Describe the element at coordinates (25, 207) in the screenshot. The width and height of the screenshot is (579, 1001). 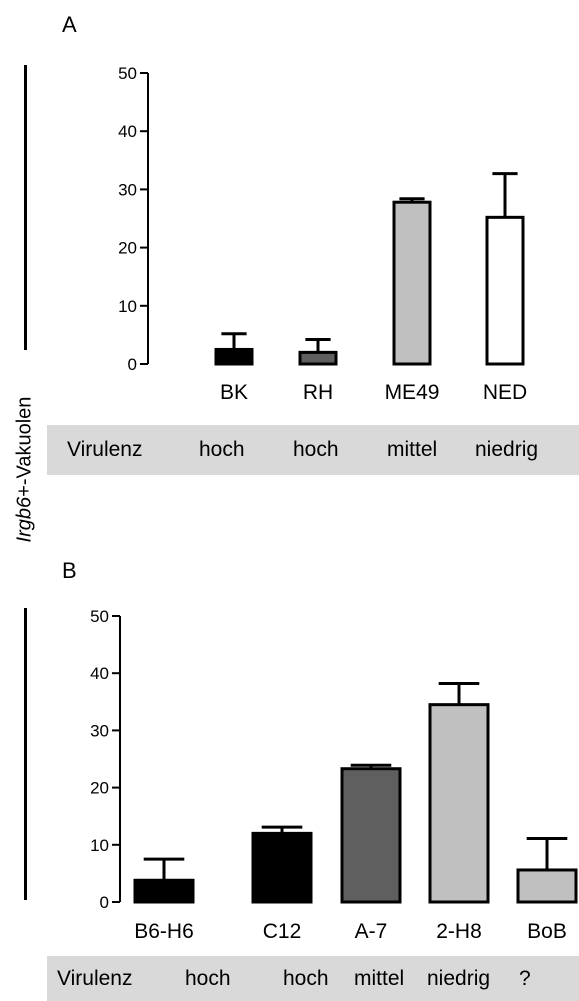
I see `panel-a-side-bar` at that location.